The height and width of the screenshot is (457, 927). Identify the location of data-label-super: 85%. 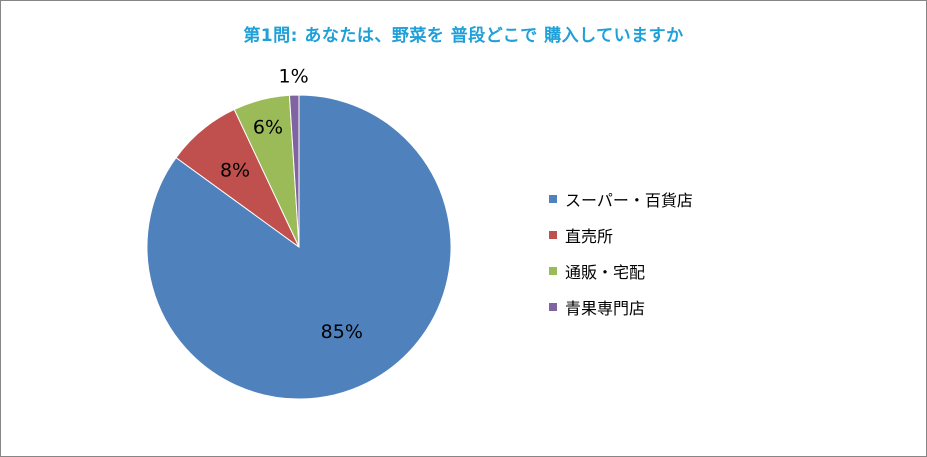
(342, 332).